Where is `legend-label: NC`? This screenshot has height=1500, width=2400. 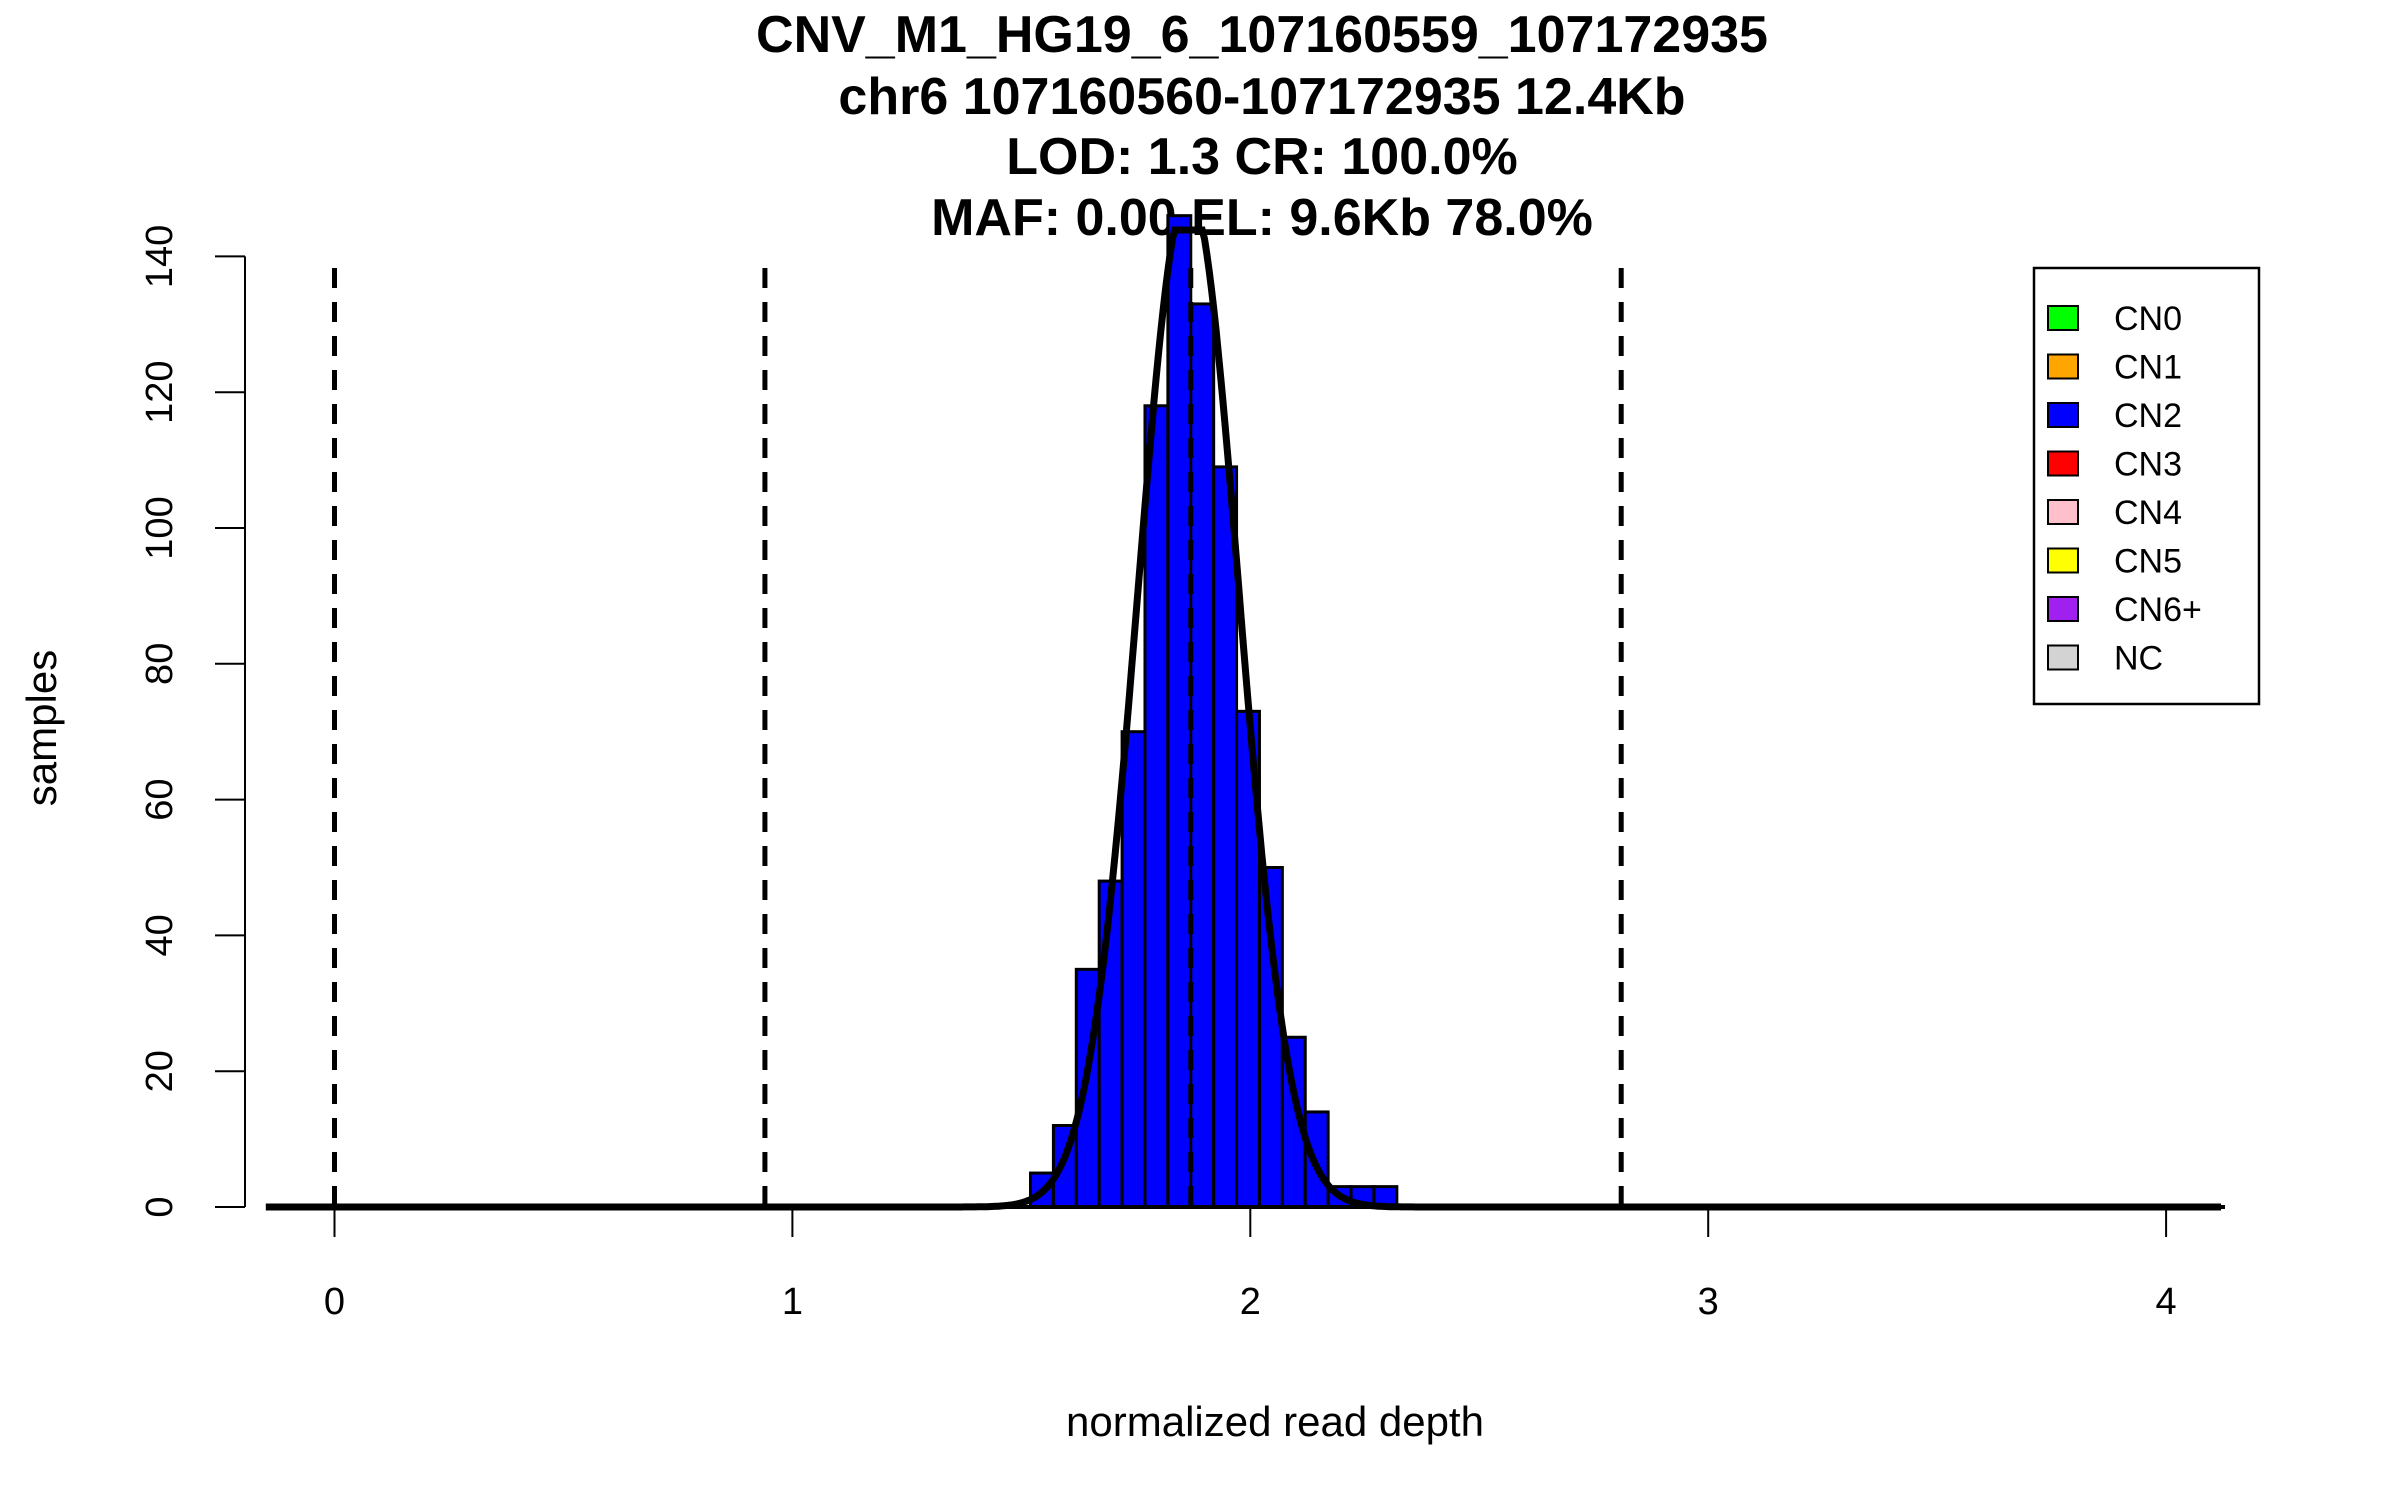
legend-label: NC is located at coordinates (2138, 659).